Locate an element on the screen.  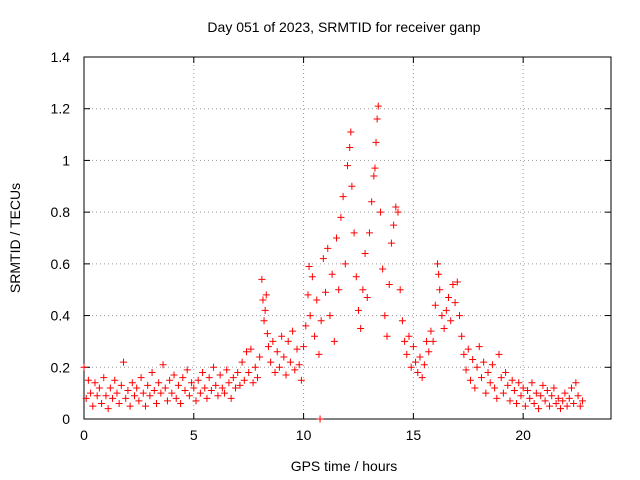
x-tick-label: 15 is located at coordinates (414, 435).